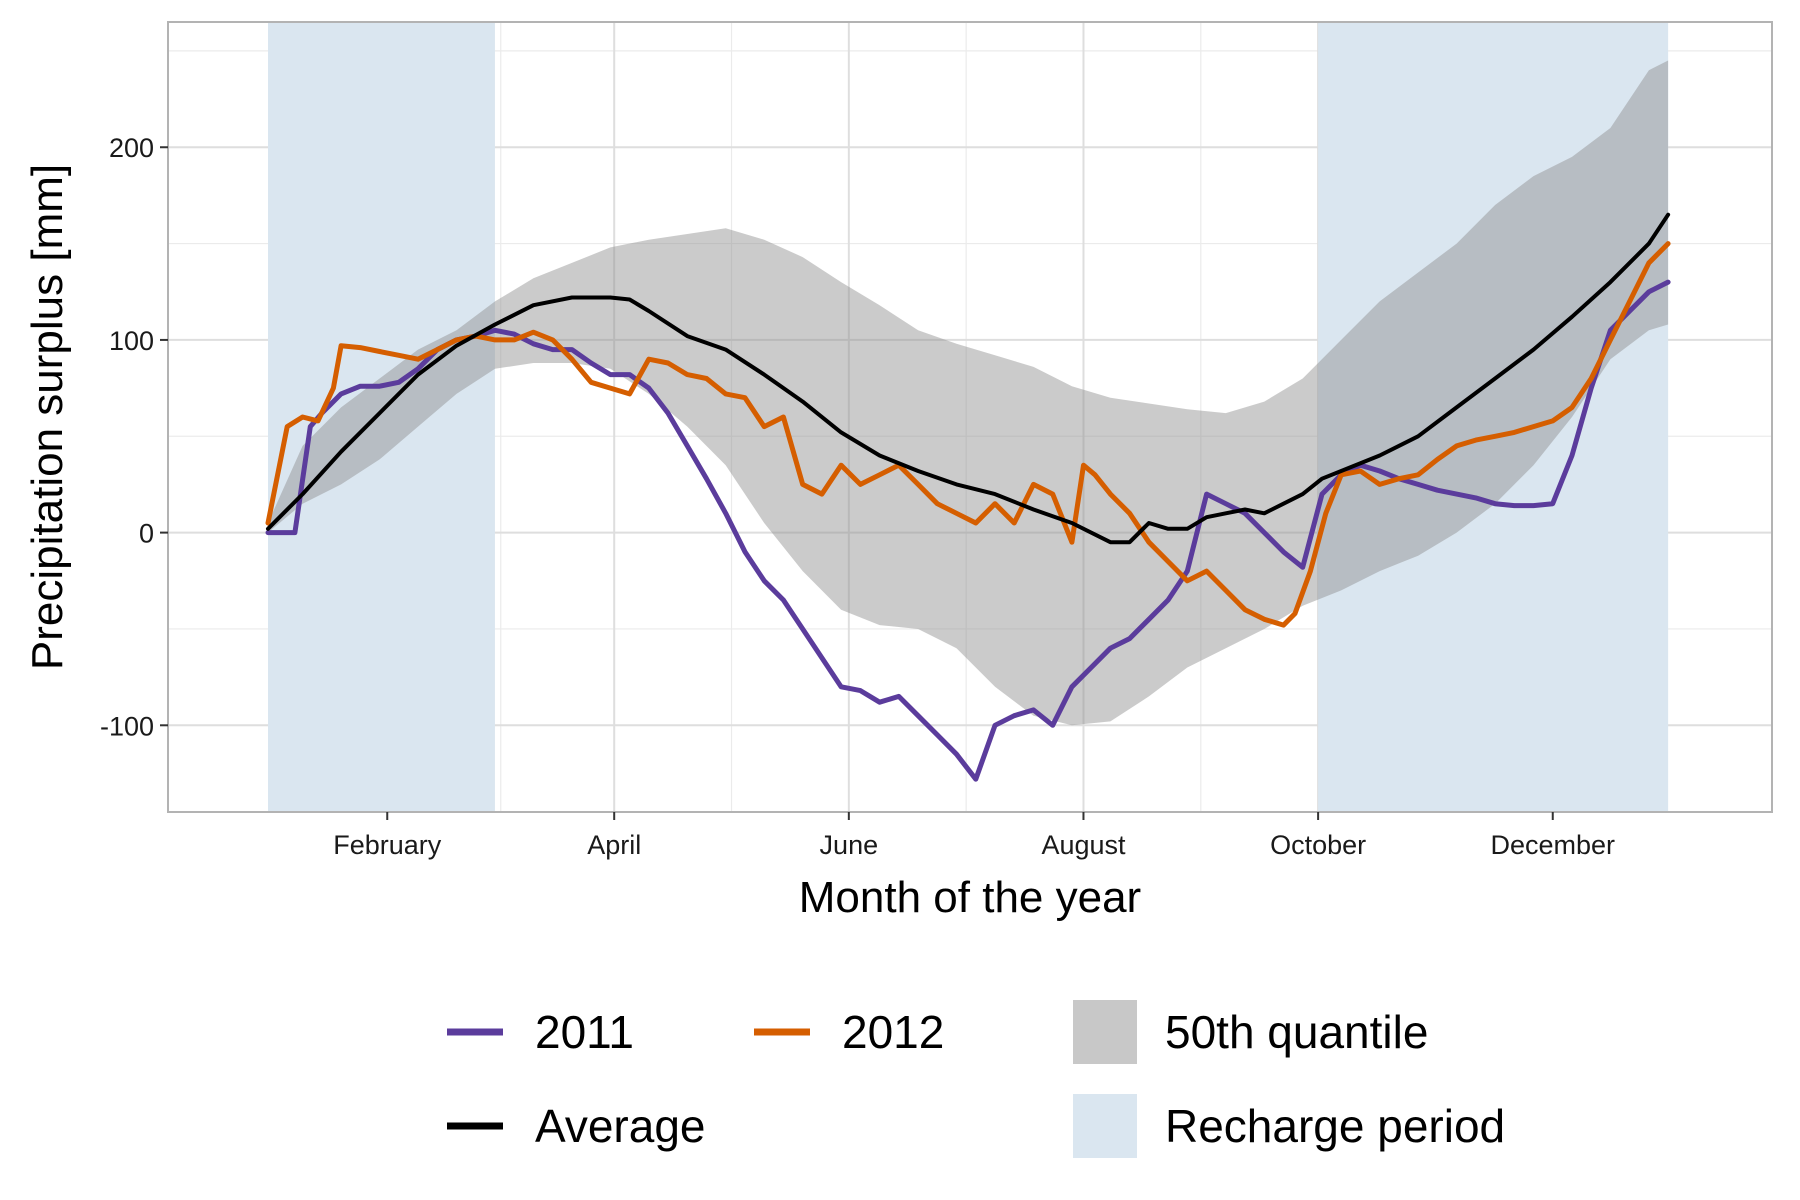  Describe the element at coordinates (134, 437) in the screenshot. I see `y-axis: -100 0 100 200` at that location.